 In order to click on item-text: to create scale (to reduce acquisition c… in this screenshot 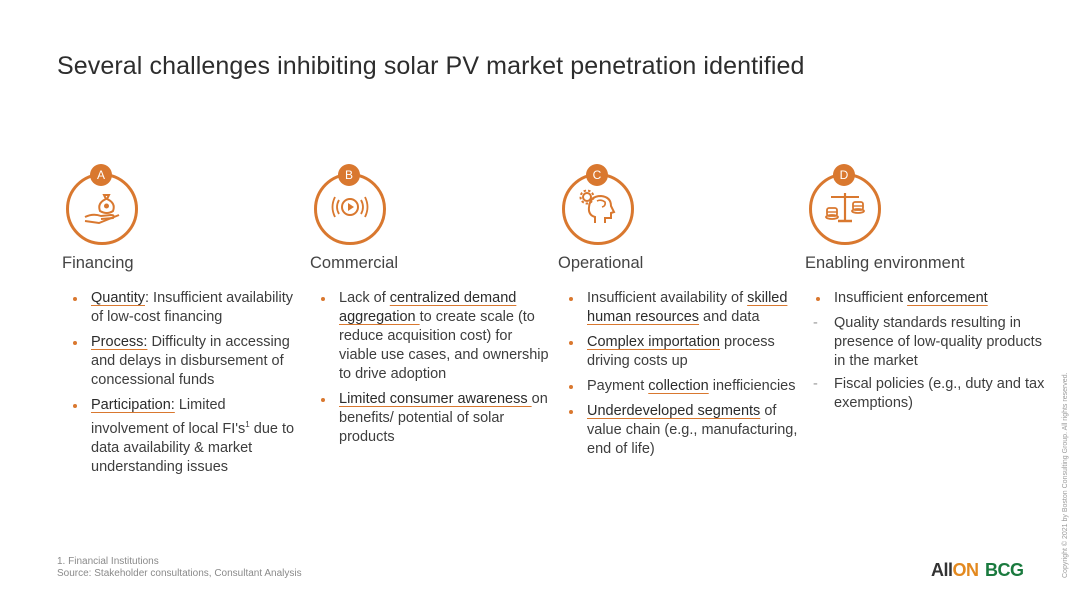, I will do `click(444, 345)`.